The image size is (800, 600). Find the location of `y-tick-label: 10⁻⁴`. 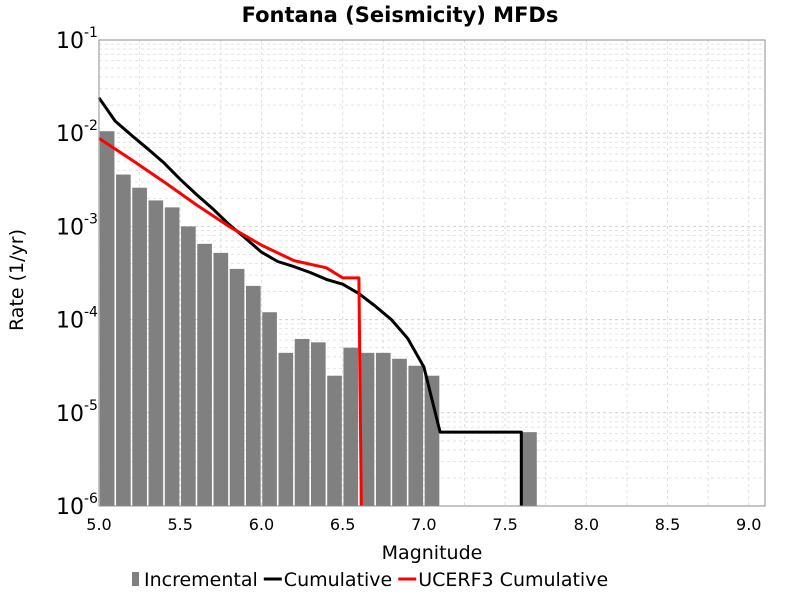

y-tick-label: 10⁻⁴ is located at coordinates (77, 319).